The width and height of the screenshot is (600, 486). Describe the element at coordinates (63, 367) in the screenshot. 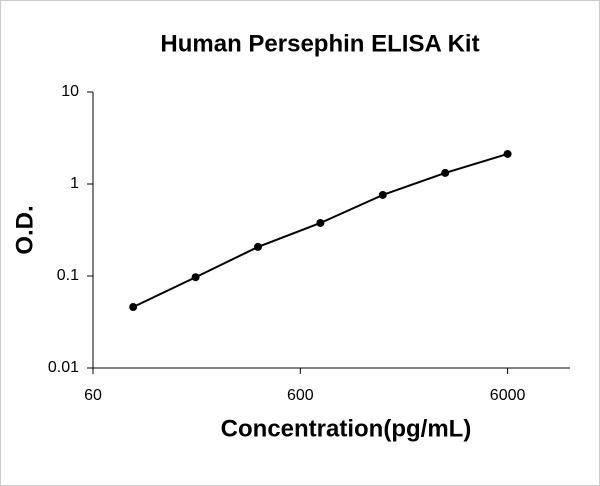

I see `y-tick-label: 0.01` at that location.